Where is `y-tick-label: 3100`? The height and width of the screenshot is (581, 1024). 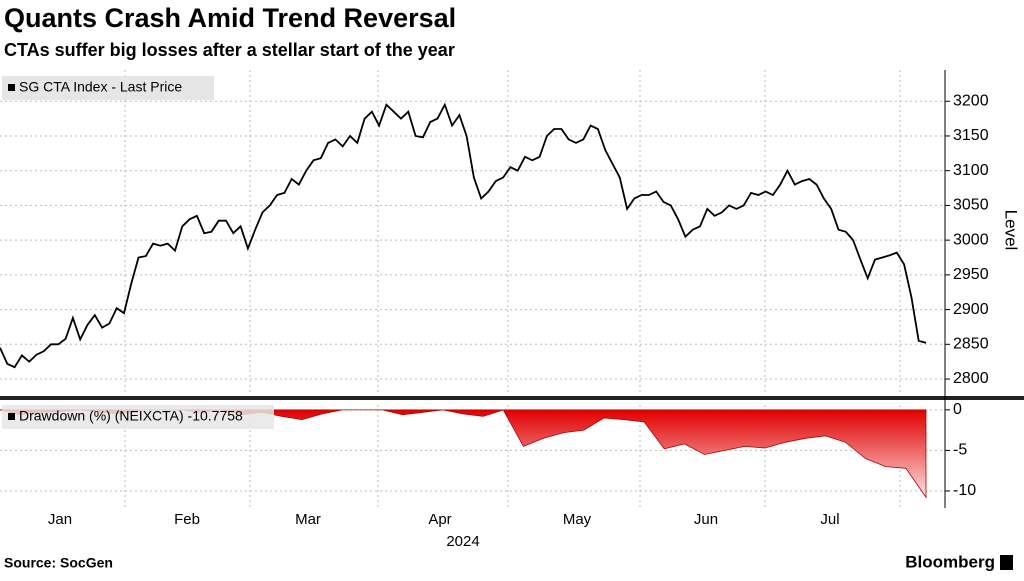 y-tick-label: 3100 is located at coordinates (971, 170).